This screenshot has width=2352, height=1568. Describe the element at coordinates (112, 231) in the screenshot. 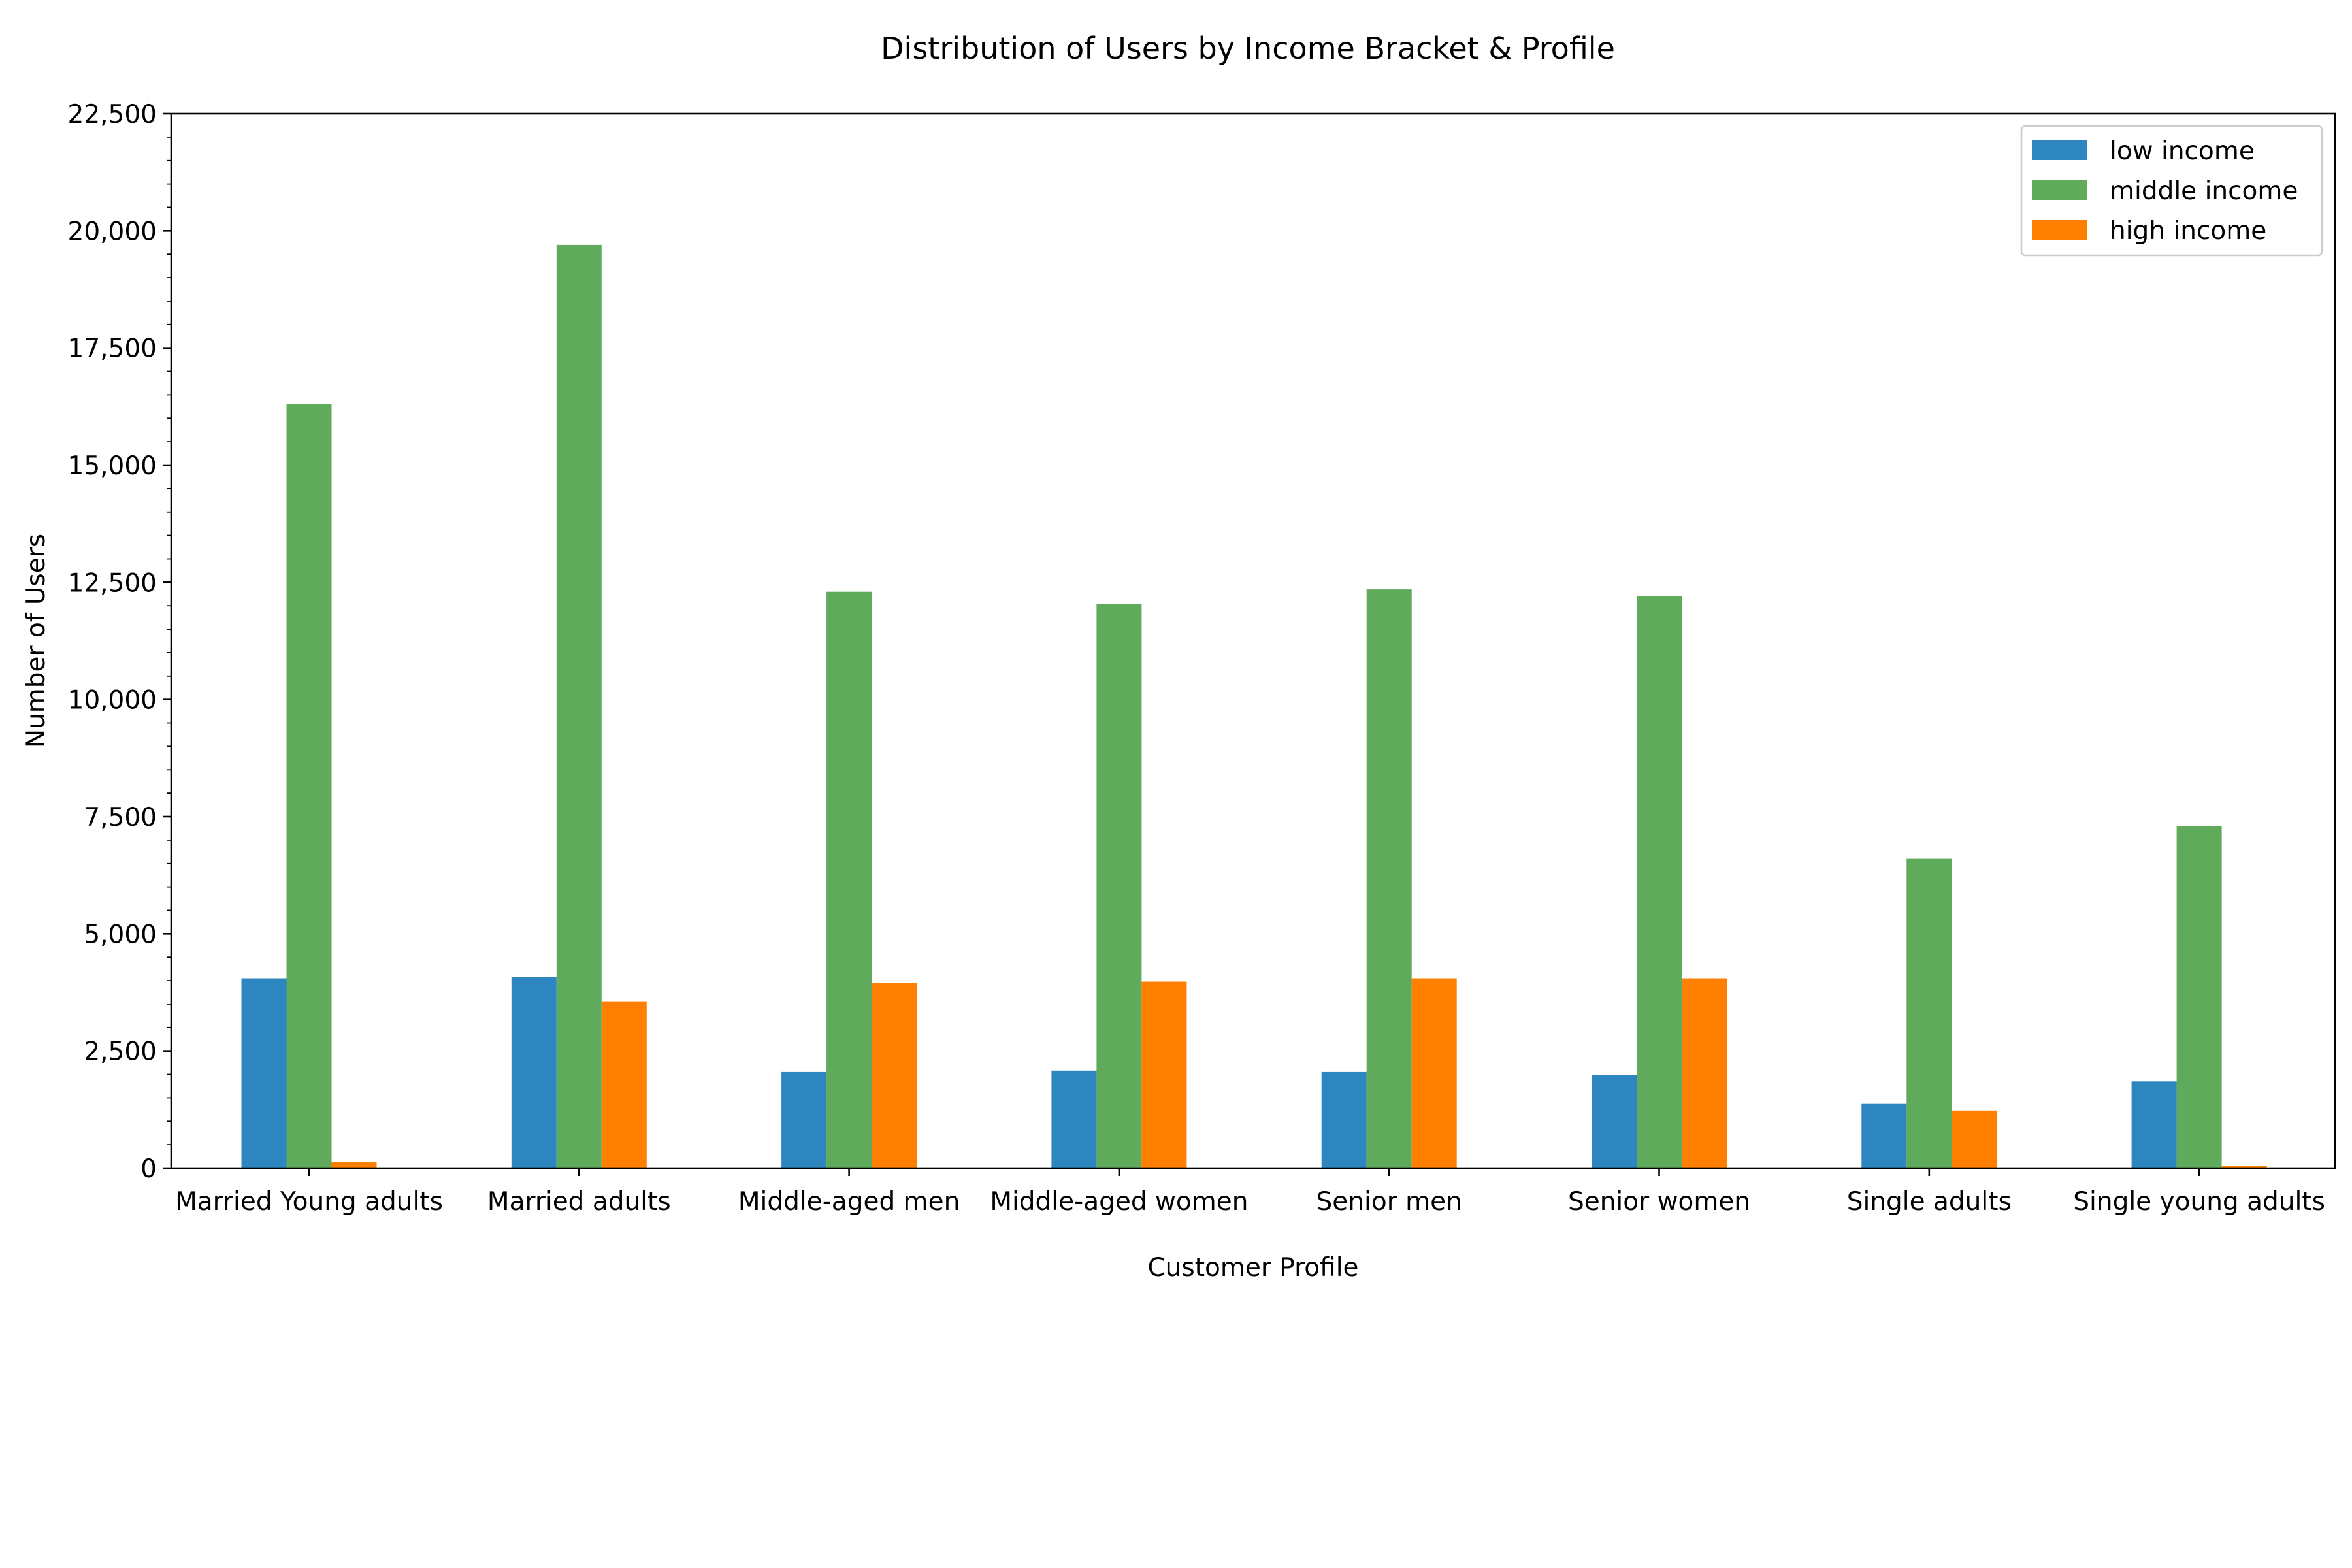

I see `y-tick-label: 20,000` at that location.